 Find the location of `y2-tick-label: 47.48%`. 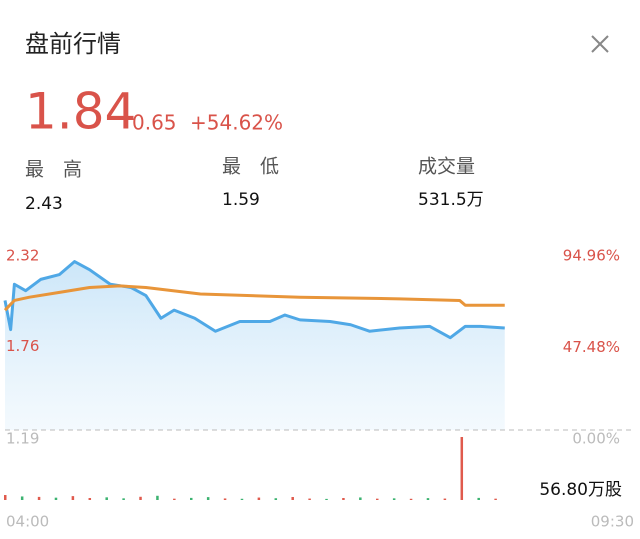

y2-tick-label: 47.48% is located at coordinates (591, 347).